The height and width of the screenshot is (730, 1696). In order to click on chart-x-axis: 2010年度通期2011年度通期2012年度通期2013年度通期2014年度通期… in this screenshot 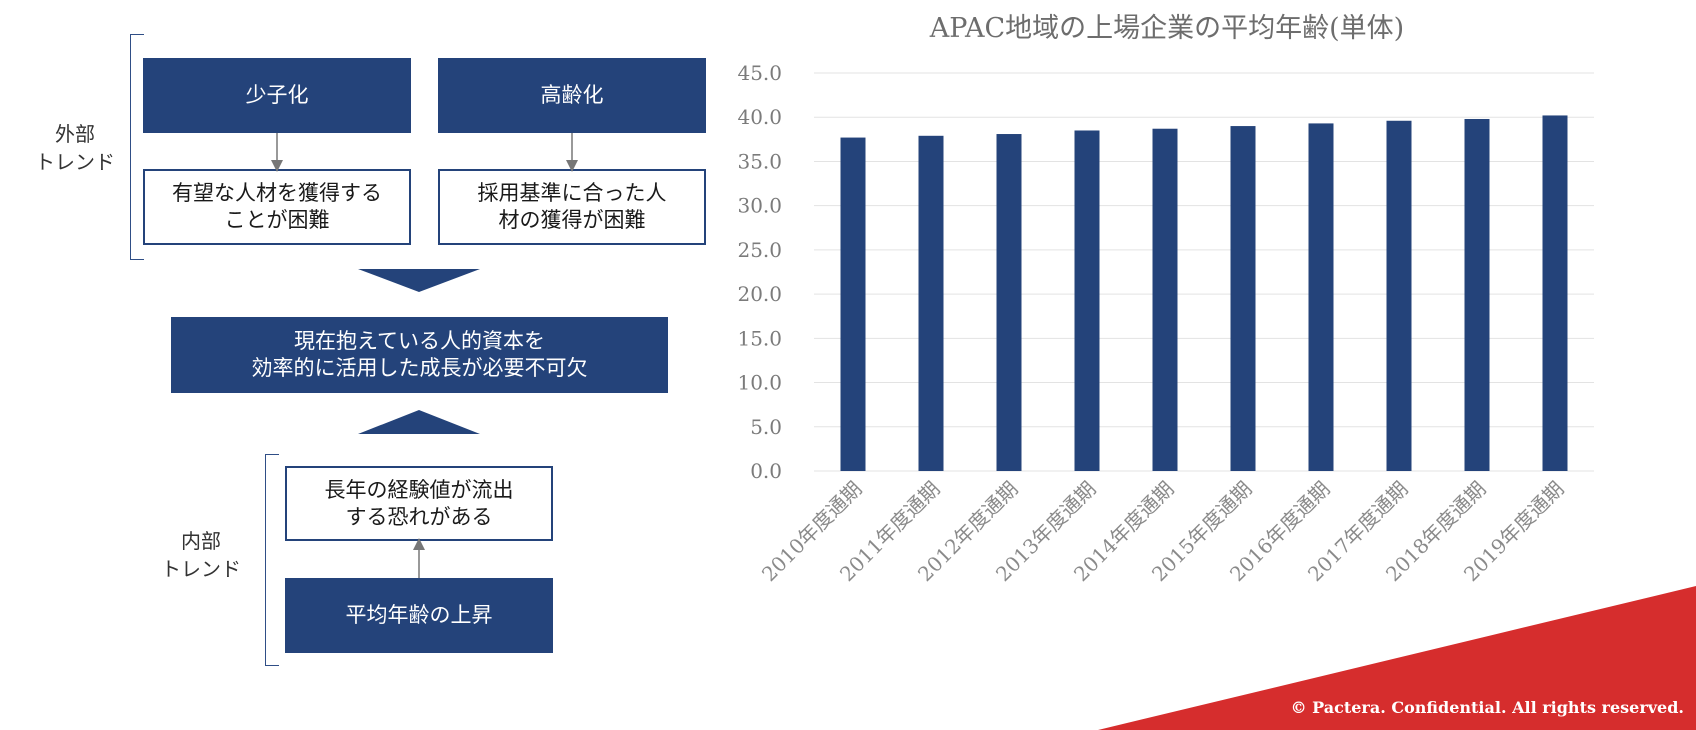, I will do `click(1163, 532)`.